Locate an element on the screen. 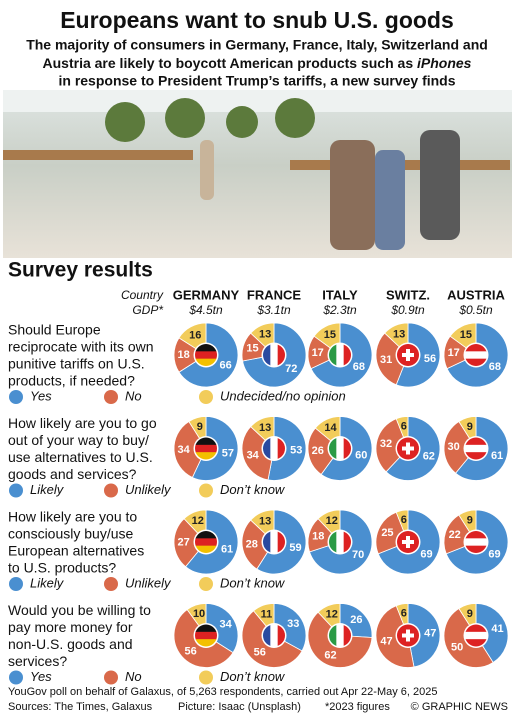  pie-label: 50 is located at coordinates (457, 647).